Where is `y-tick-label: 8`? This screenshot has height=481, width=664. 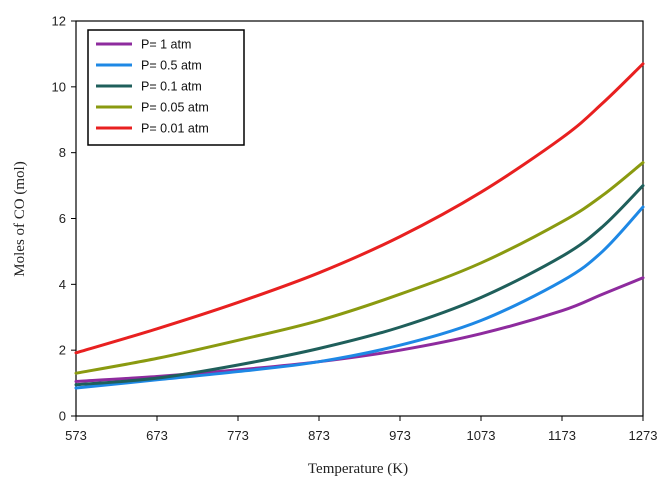 y-tick-label: 8 is located at coordinates (62, 152).